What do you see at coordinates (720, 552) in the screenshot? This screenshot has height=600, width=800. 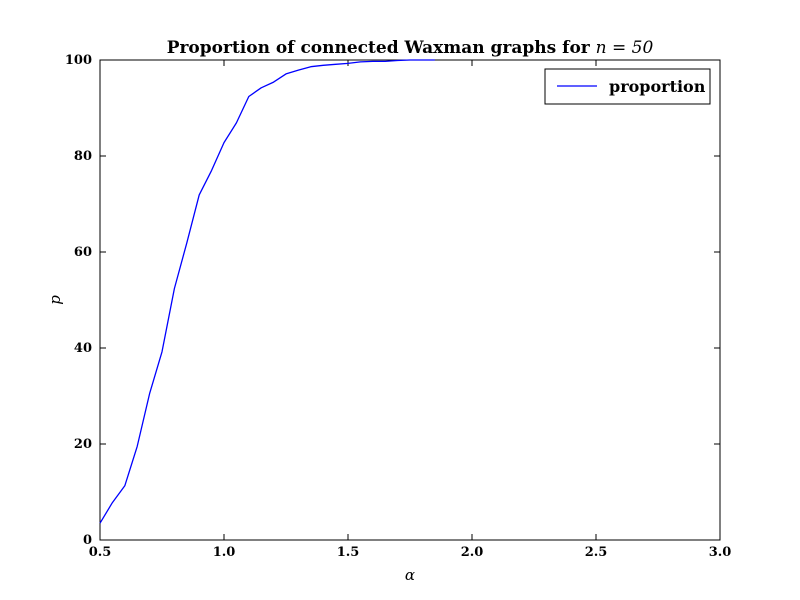 I see `x-tick-label: 3.0` at bounding box center [720, 552].